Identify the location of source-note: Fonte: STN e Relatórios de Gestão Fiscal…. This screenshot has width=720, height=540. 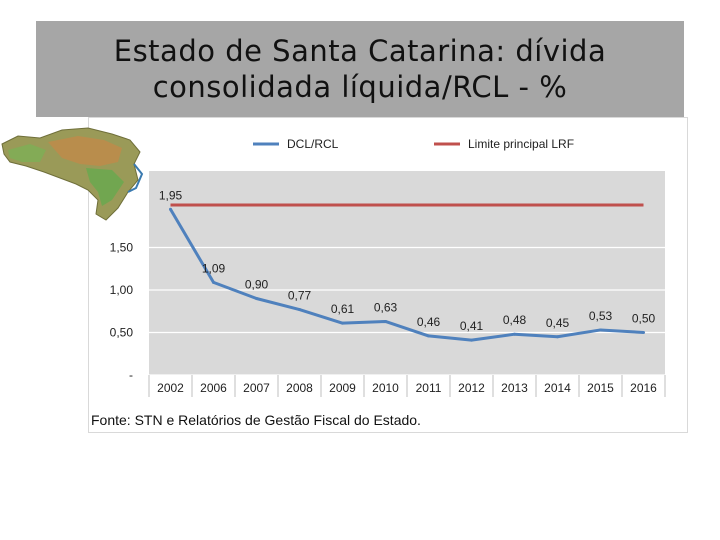
(256, 420).